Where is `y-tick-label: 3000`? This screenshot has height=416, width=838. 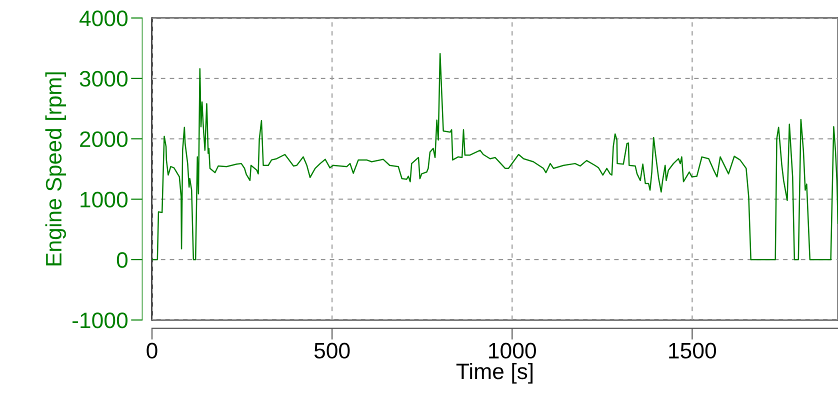 y-tick-label: 3000 is located at coordinates (104, 78).